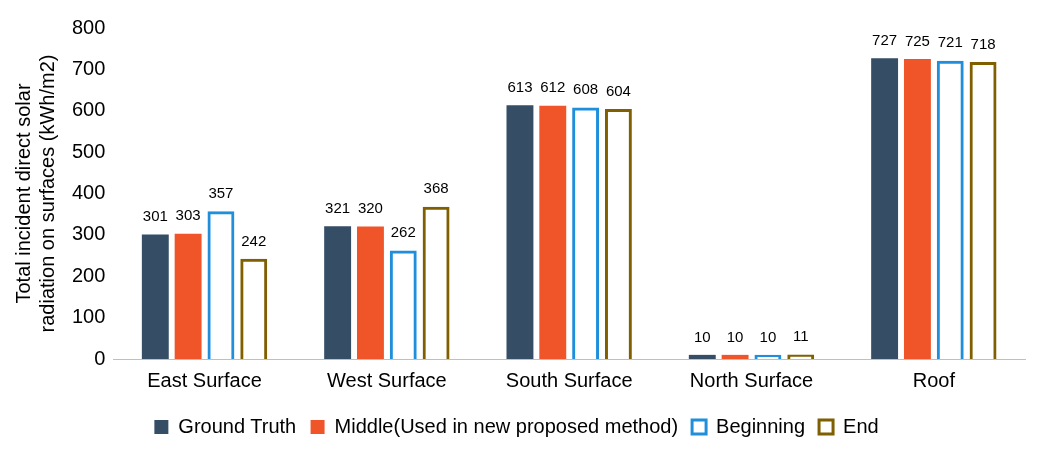 The height and width of the screenshot is (455, 1043). What do you see at coordinates (761, 425) in the screenshot?
I see `legend-label: Beginning` at bounding box center [761, 425].